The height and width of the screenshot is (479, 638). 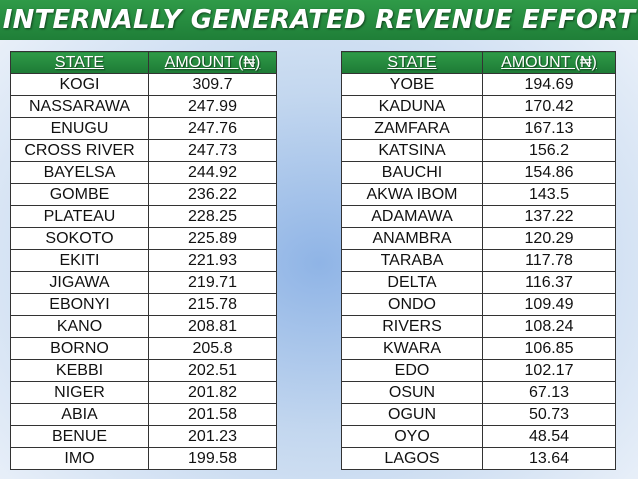 I want to click on table-row: NIGER 201.82, so click(x=143, y=392).